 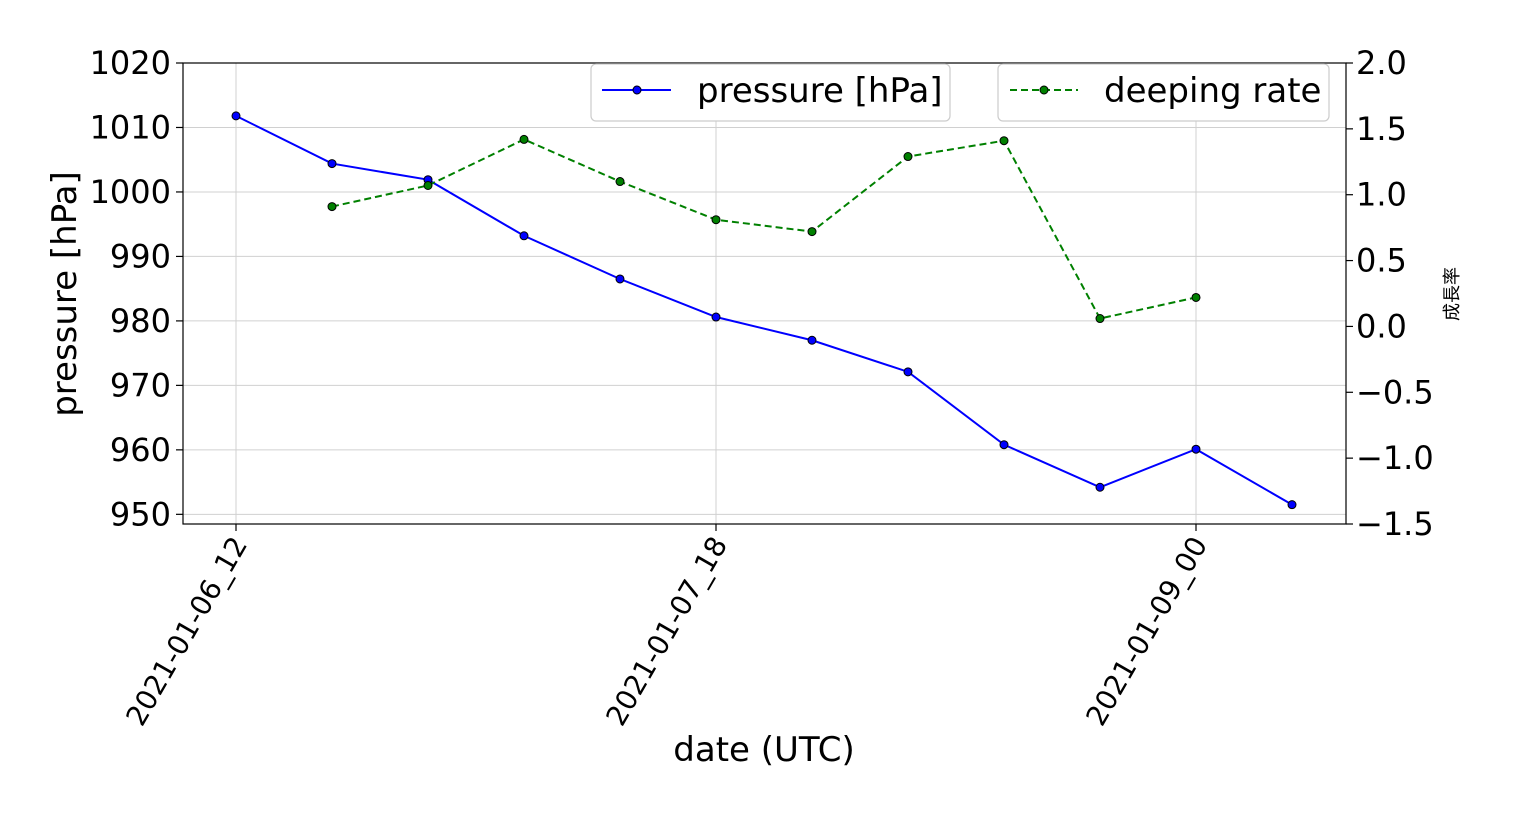 I want to click on legend-deeping-rate: deeping rate, so click(x=1163, y=92).